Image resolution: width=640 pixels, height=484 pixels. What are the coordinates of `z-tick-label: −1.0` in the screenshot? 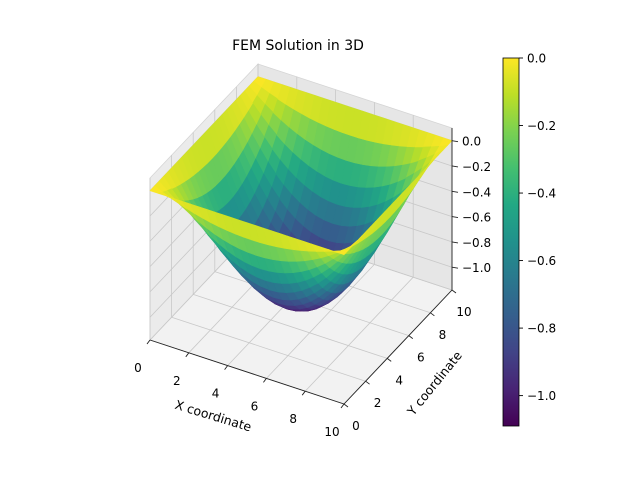 It's located at (476, 268).